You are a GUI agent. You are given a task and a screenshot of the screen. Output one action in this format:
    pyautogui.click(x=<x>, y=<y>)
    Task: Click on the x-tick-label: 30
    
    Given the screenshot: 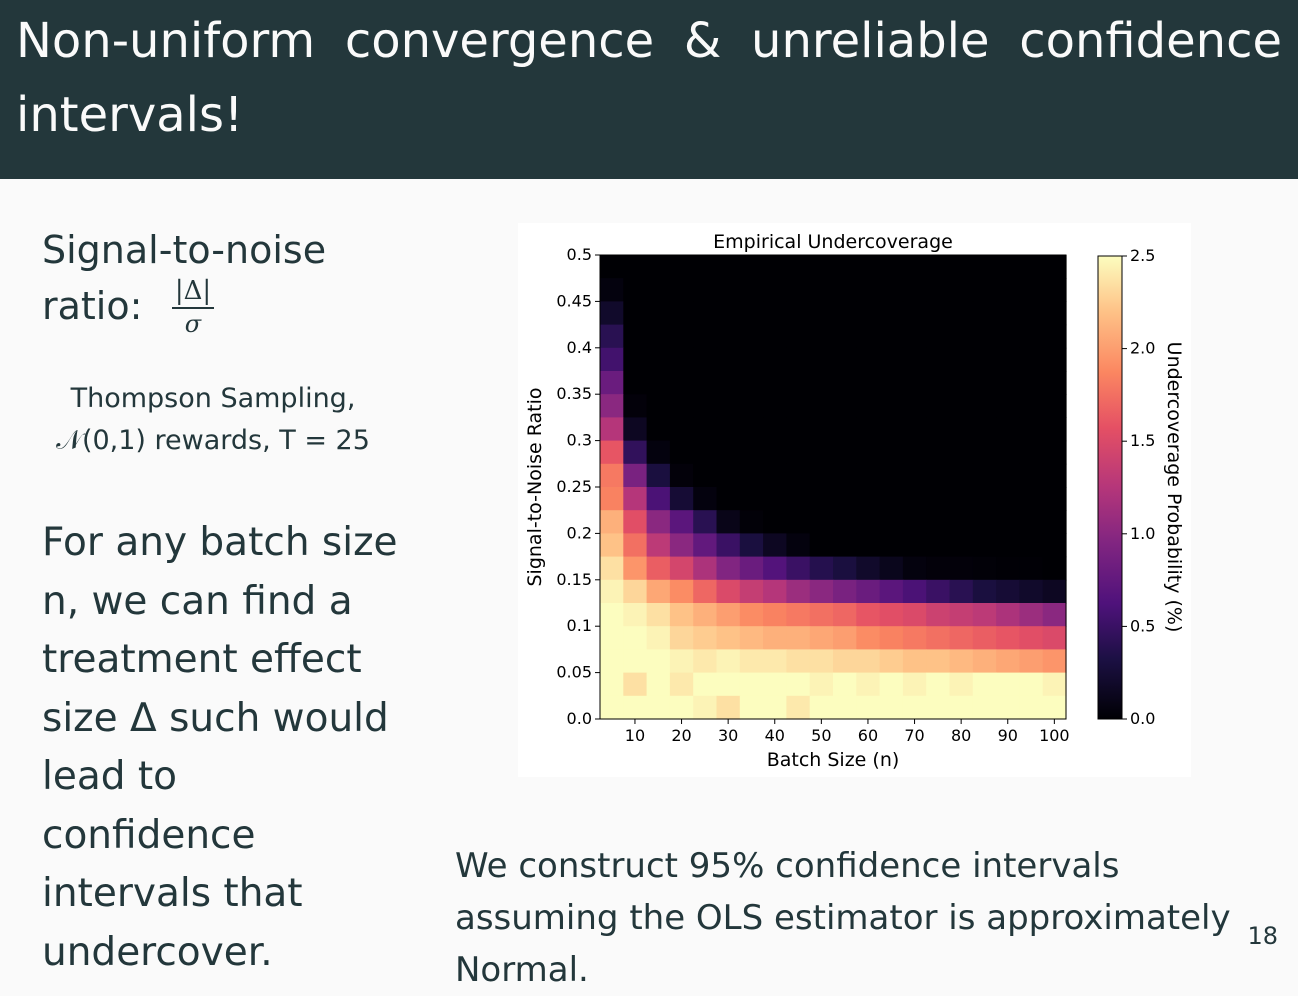 What is the action you would take?
    pyautogui.click(x=728, y=735)
    